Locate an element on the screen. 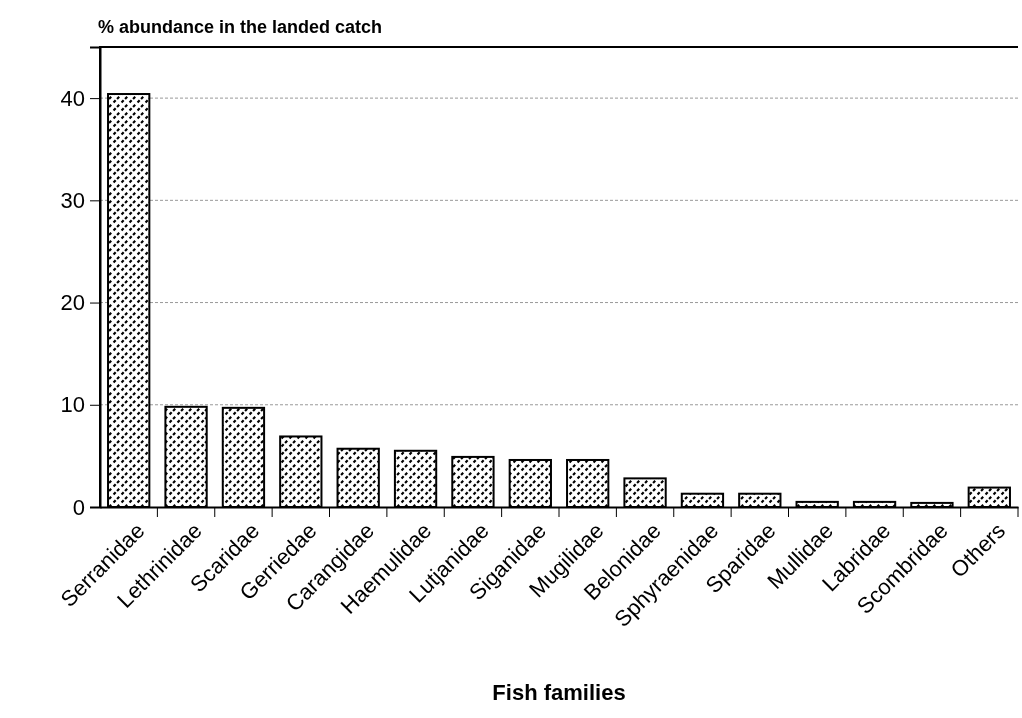  y-tick-label: 20 is located at coordinates (72, 303).